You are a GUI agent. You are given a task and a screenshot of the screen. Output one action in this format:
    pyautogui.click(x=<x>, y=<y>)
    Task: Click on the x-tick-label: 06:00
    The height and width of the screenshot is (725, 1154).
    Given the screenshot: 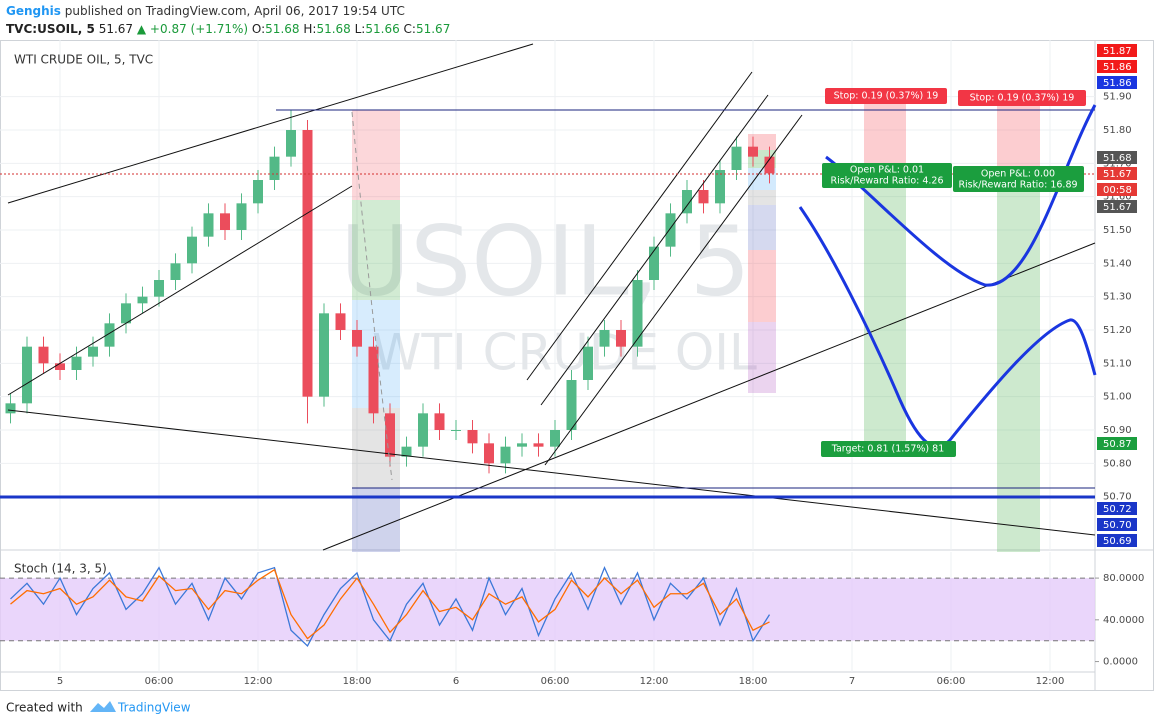 What is the action you would take?
    pyautogui.click(x=951, y=681)
    